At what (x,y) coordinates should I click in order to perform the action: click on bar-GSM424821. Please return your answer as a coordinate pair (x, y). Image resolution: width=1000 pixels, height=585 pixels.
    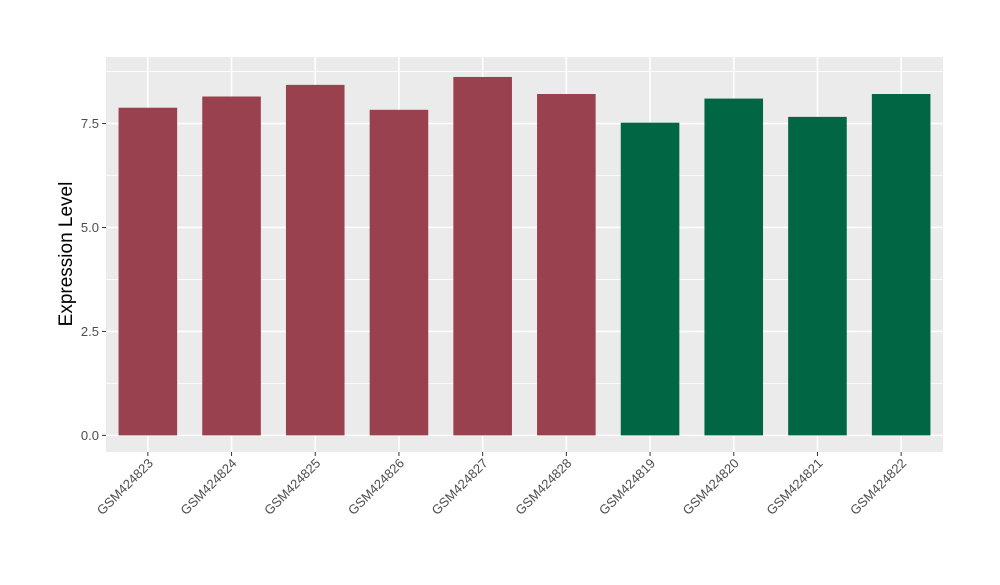
    Looking at the image, I should click on (817, 276).